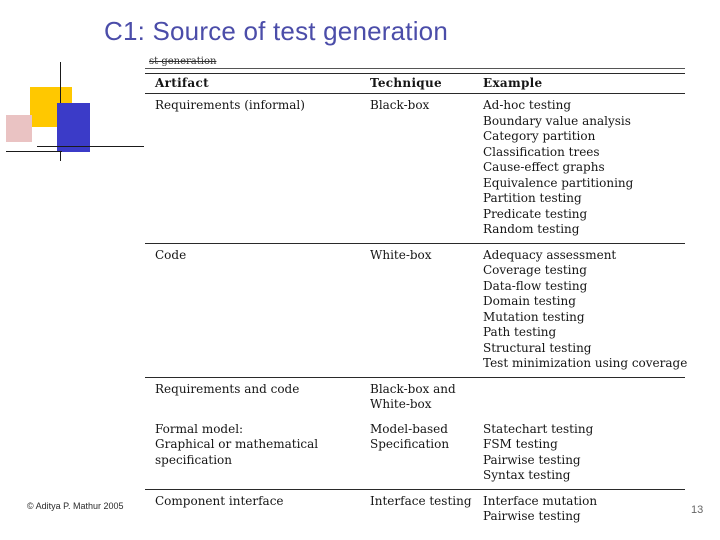 Image resolution: width=720 pixels, height=540 pixels. What do you see at coordinates (19, 128) in the screenshot?
I see `decor-pink-square` at bounding box center [19, 128].